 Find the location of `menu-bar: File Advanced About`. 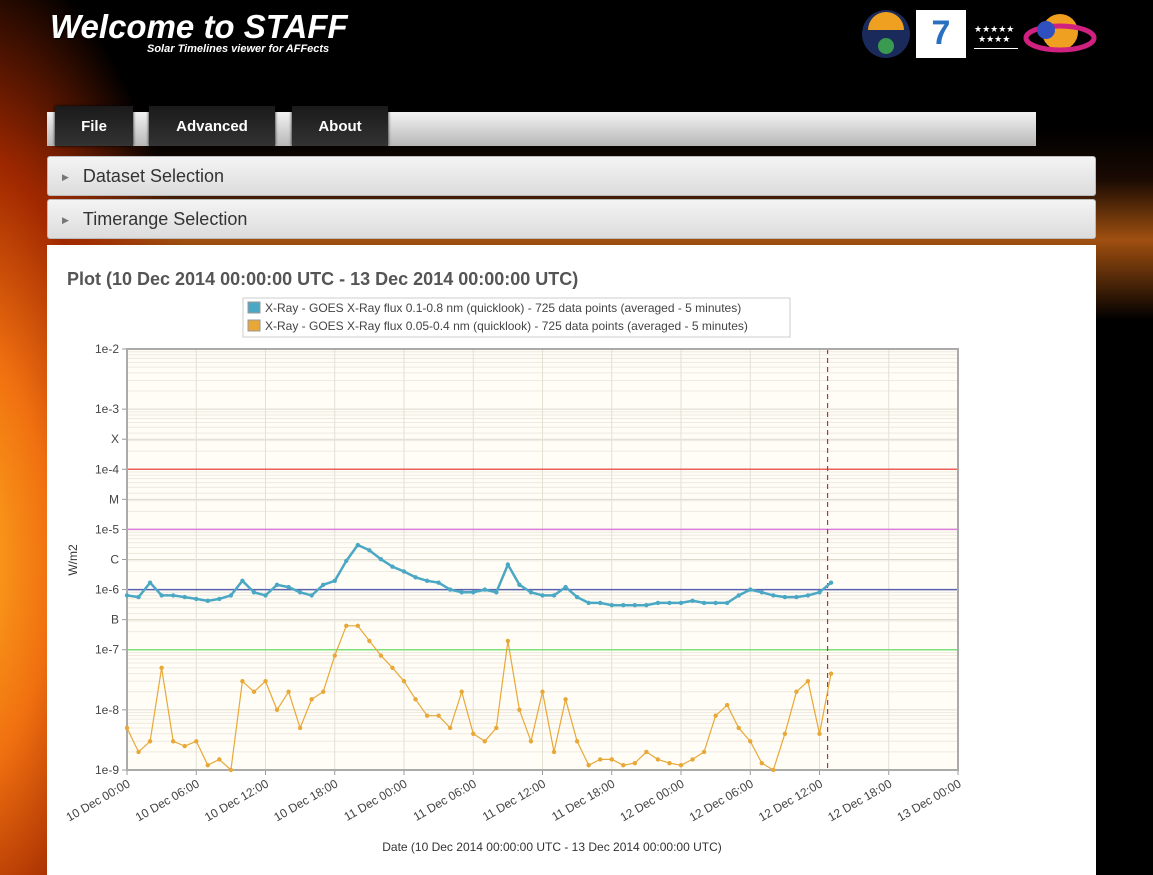

menu-bar: File Advanced About is located at coordinates (541, 126).